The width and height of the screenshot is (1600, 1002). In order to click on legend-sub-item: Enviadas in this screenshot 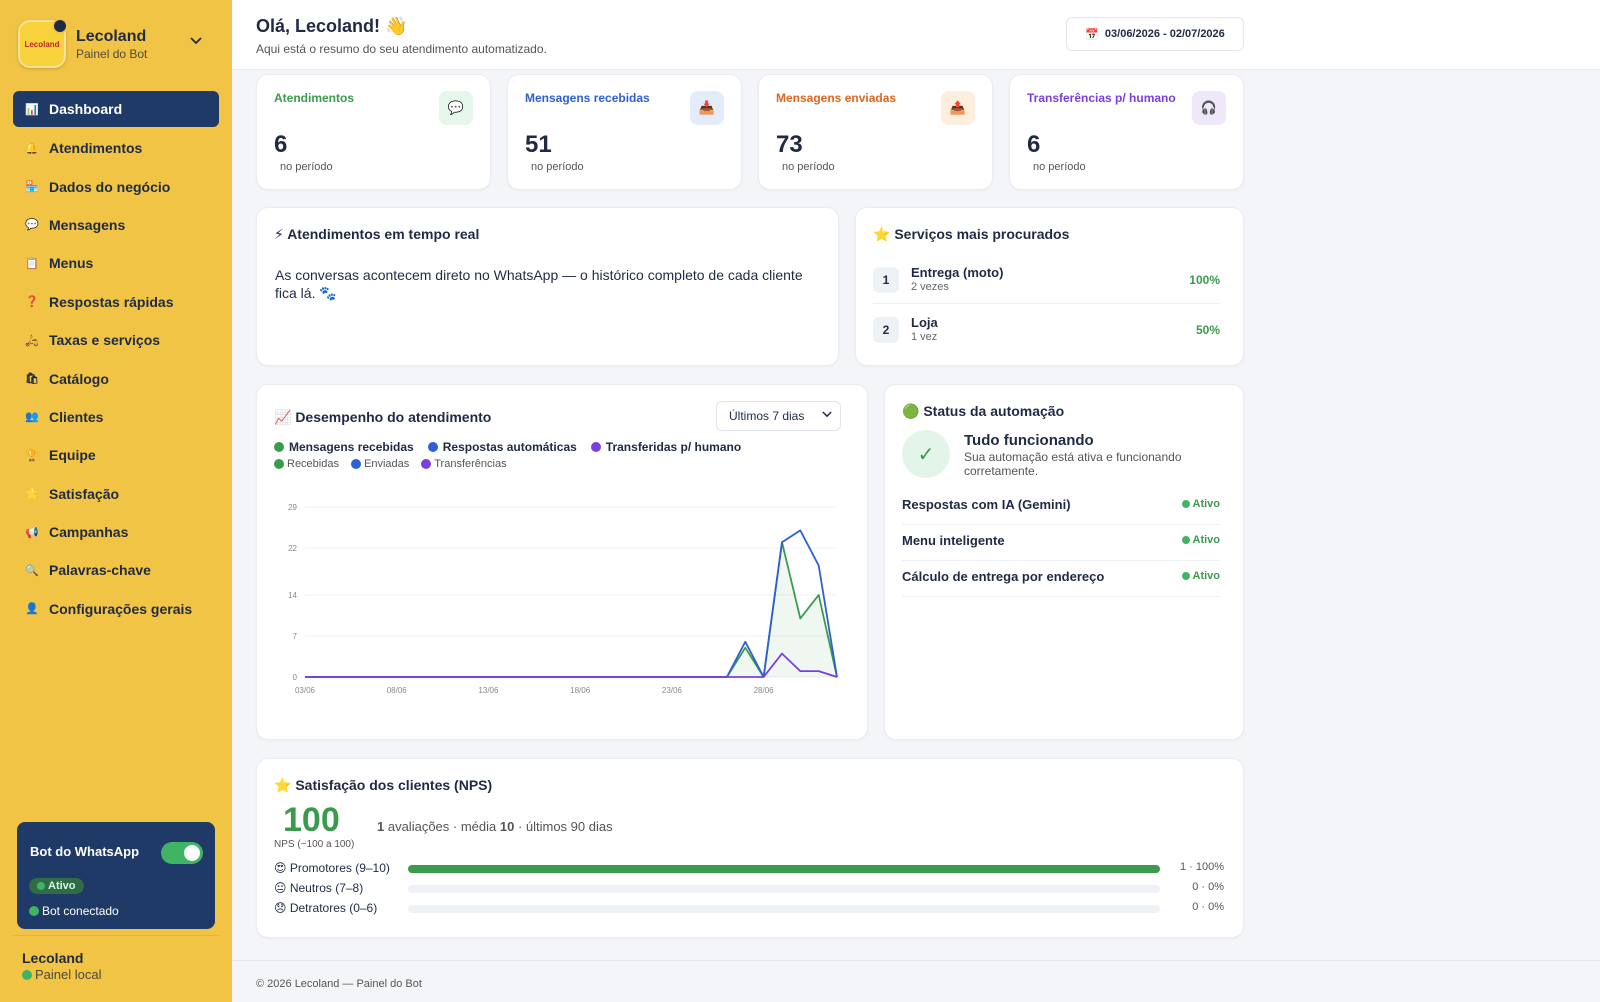, I will do `click(379, 464)`.